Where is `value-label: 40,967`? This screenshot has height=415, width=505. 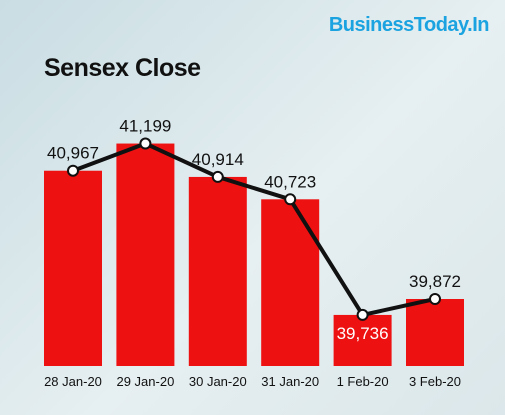 value-label: 40,967 is located at coordinates (73, 153).